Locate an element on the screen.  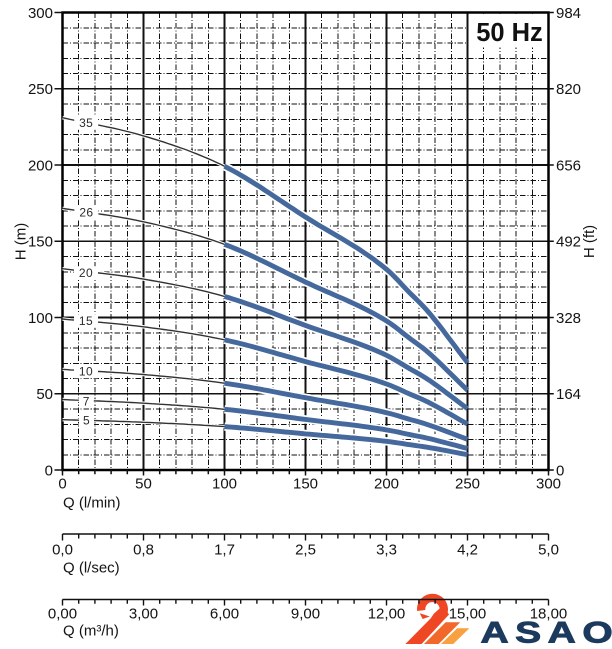
svg-text: 492 is located at coordinates (568, 242).